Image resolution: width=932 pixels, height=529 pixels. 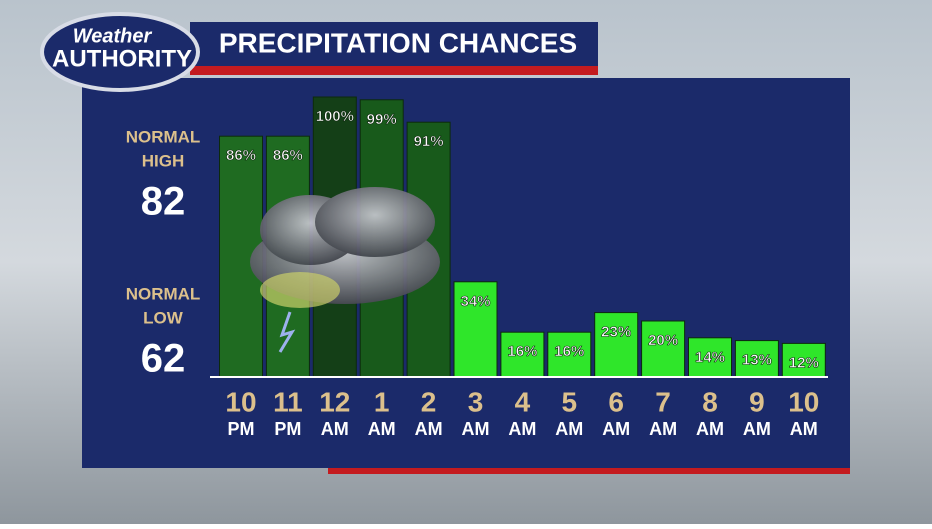 I want to click on value-label: 91%, so click(x=429, y=141).